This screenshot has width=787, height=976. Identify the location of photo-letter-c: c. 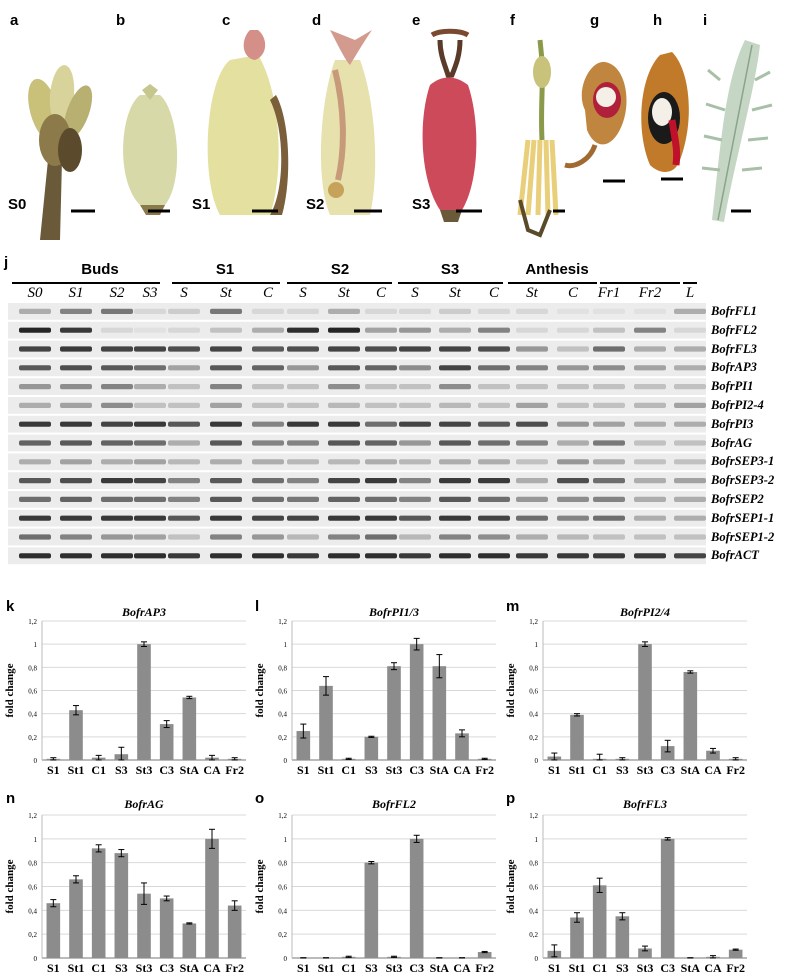
(226, 20).